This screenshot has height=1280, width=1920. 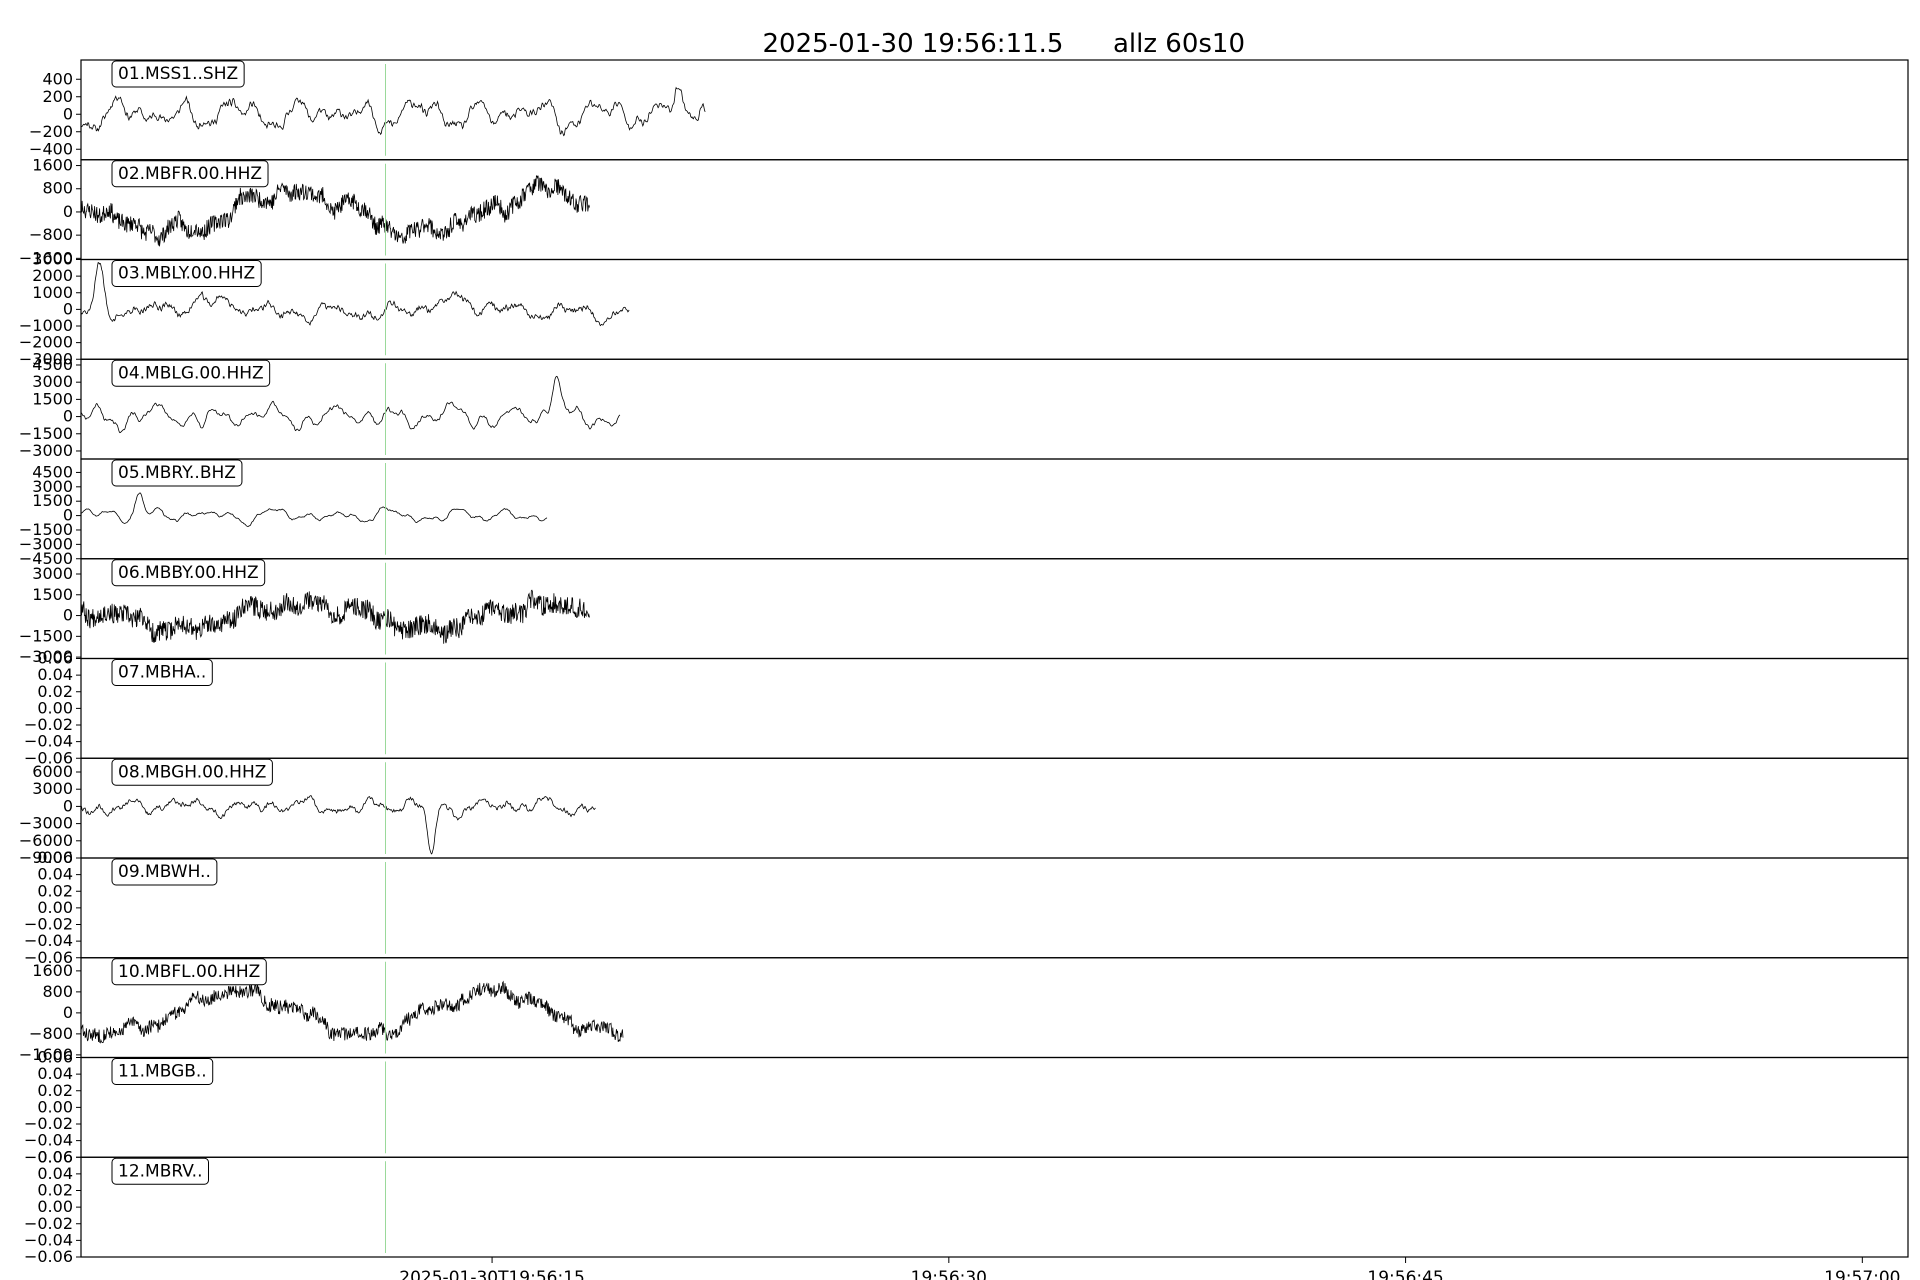 I want to click on station-label: 02.MBFR.00.HHZ, so click(x=190, y=174).